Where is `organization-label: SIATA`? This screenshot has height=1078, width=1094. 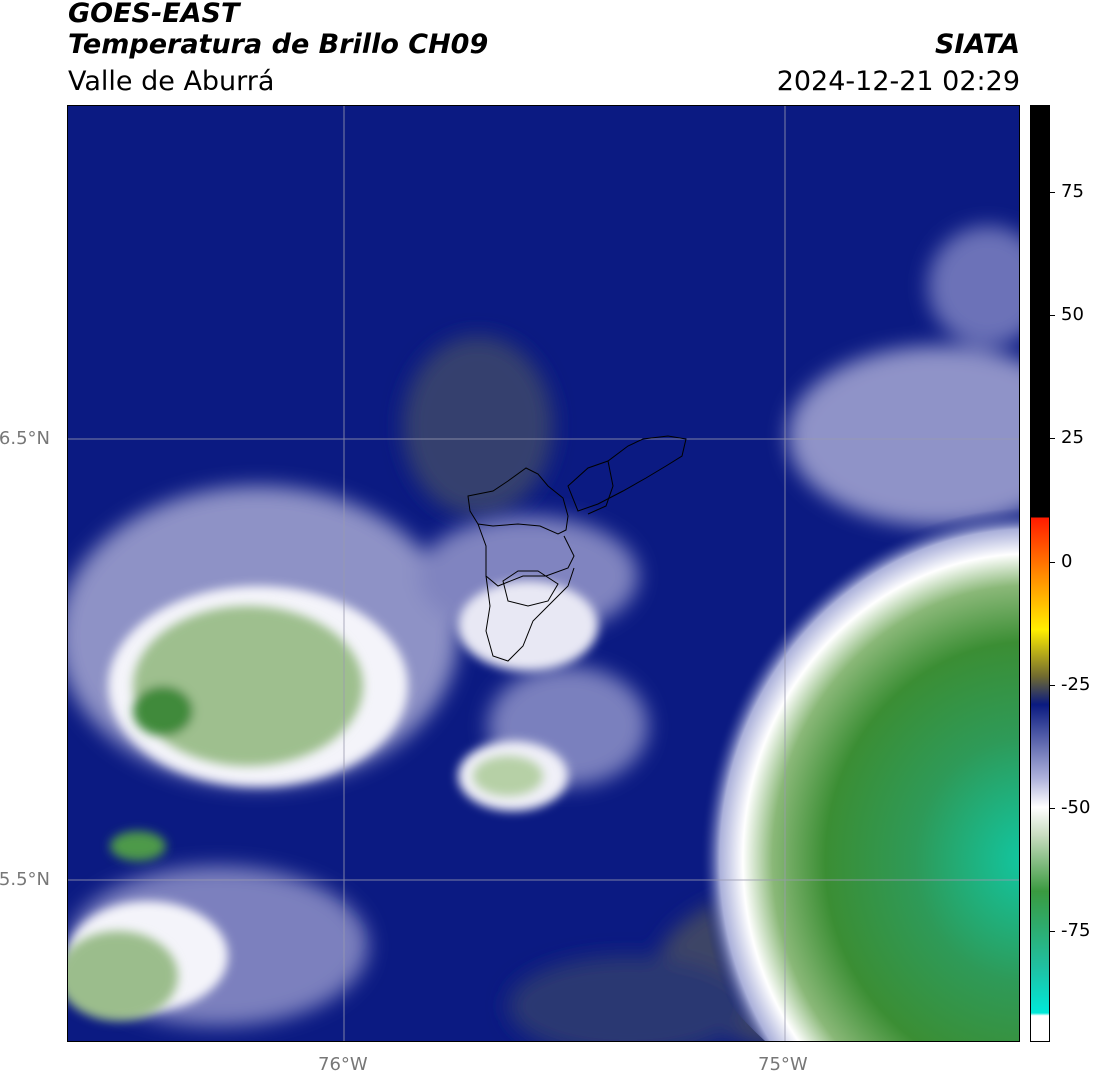 organization-label: SIATA is located at coordinates (977, 44).